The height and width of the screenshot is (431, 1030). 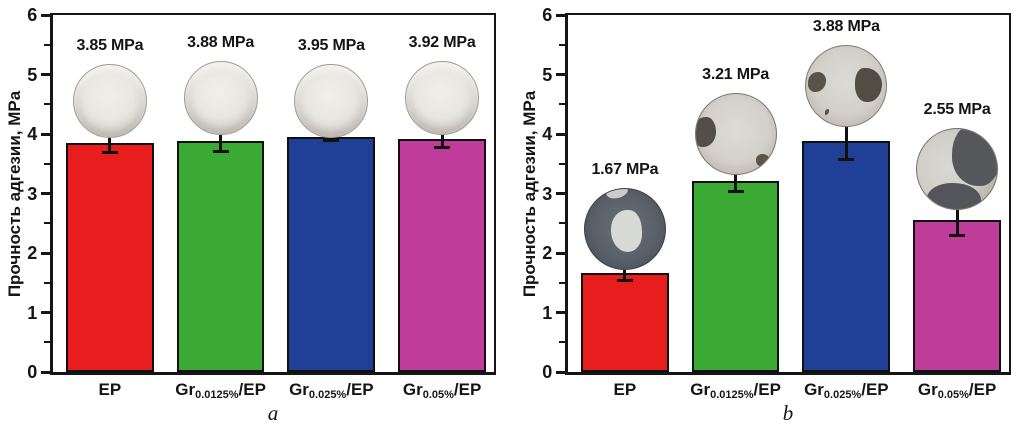 What do you see at coordinates (846, 26) in the screenshot?
I see `bar-value-label-gr0-025-ep: 3.88 MPa` at bounding box center [846, 26].